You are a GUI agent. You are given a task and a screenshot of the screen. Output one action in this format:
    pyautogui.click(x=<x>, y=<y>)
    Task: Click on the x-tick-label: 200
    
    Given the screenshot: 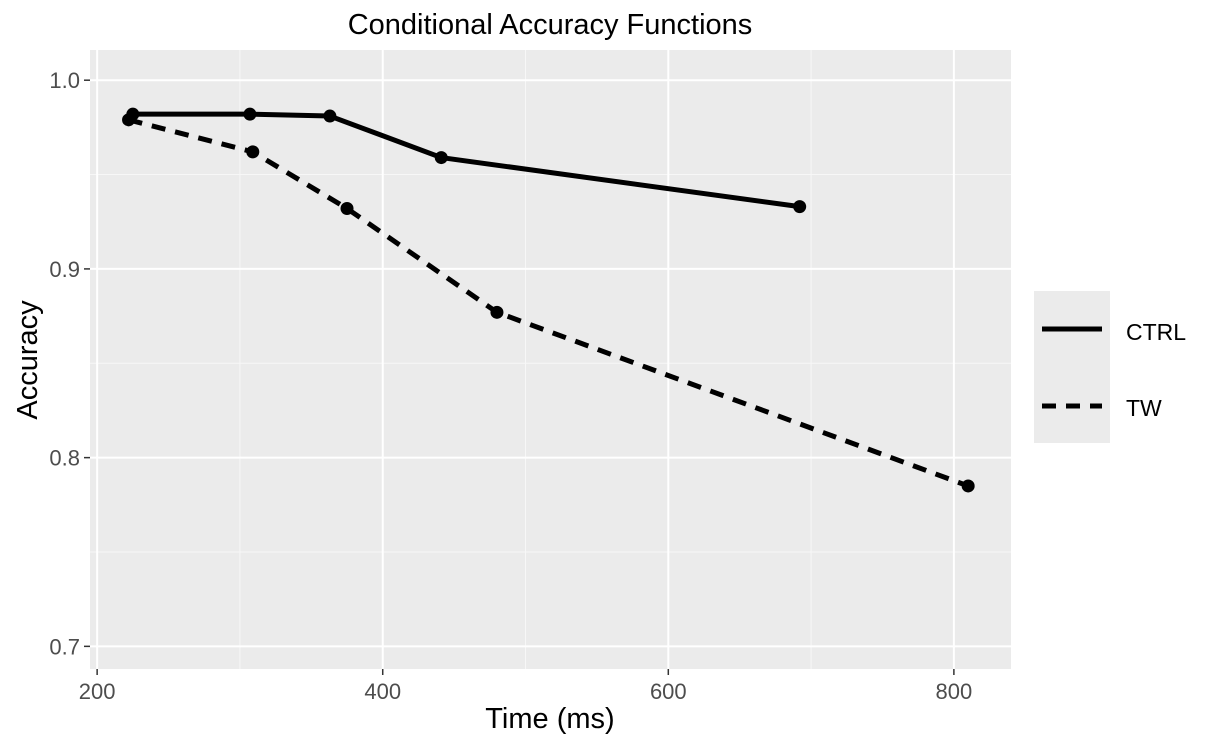 What is the action you would take?
    pyautogui.click(x=97, y=691)
    